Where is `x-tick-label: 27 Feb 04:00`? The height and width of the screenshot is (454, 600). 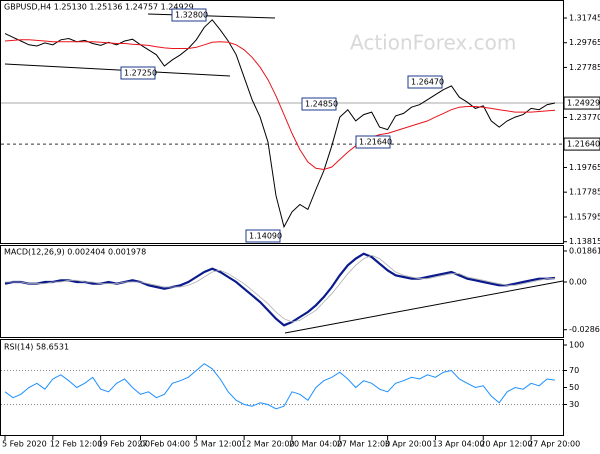
x-tick-label: 27 Feb 04:00 is located at coordinates (164, 444).